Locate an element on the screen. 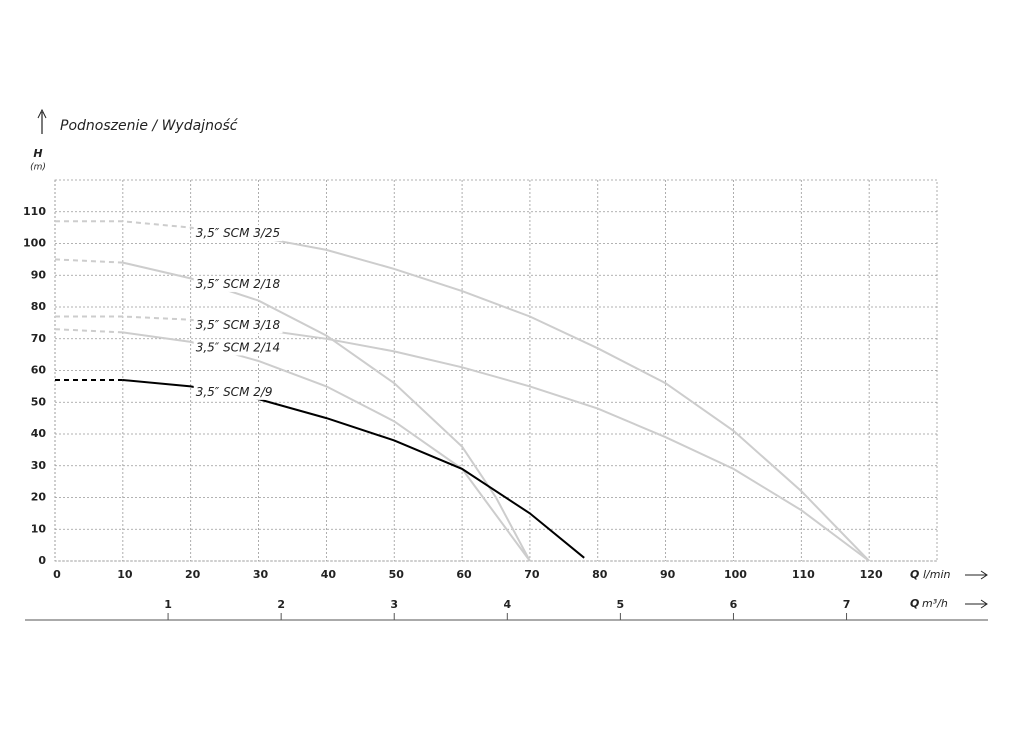  x2-tick-label: 5 is located at coordinates (621, 604).